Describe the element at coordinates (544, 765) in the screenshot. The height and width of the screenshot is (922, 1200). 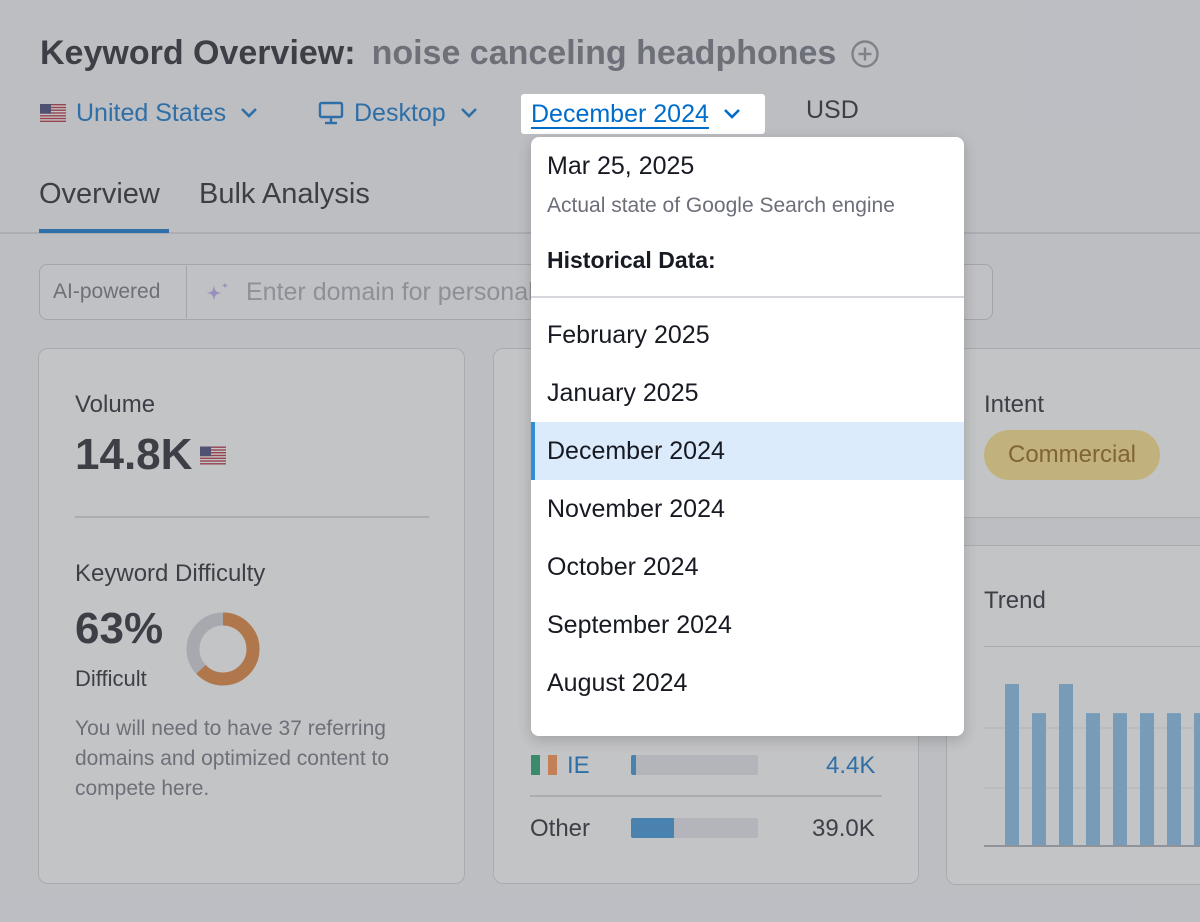
I see `ireland-flag-icon` at that location.